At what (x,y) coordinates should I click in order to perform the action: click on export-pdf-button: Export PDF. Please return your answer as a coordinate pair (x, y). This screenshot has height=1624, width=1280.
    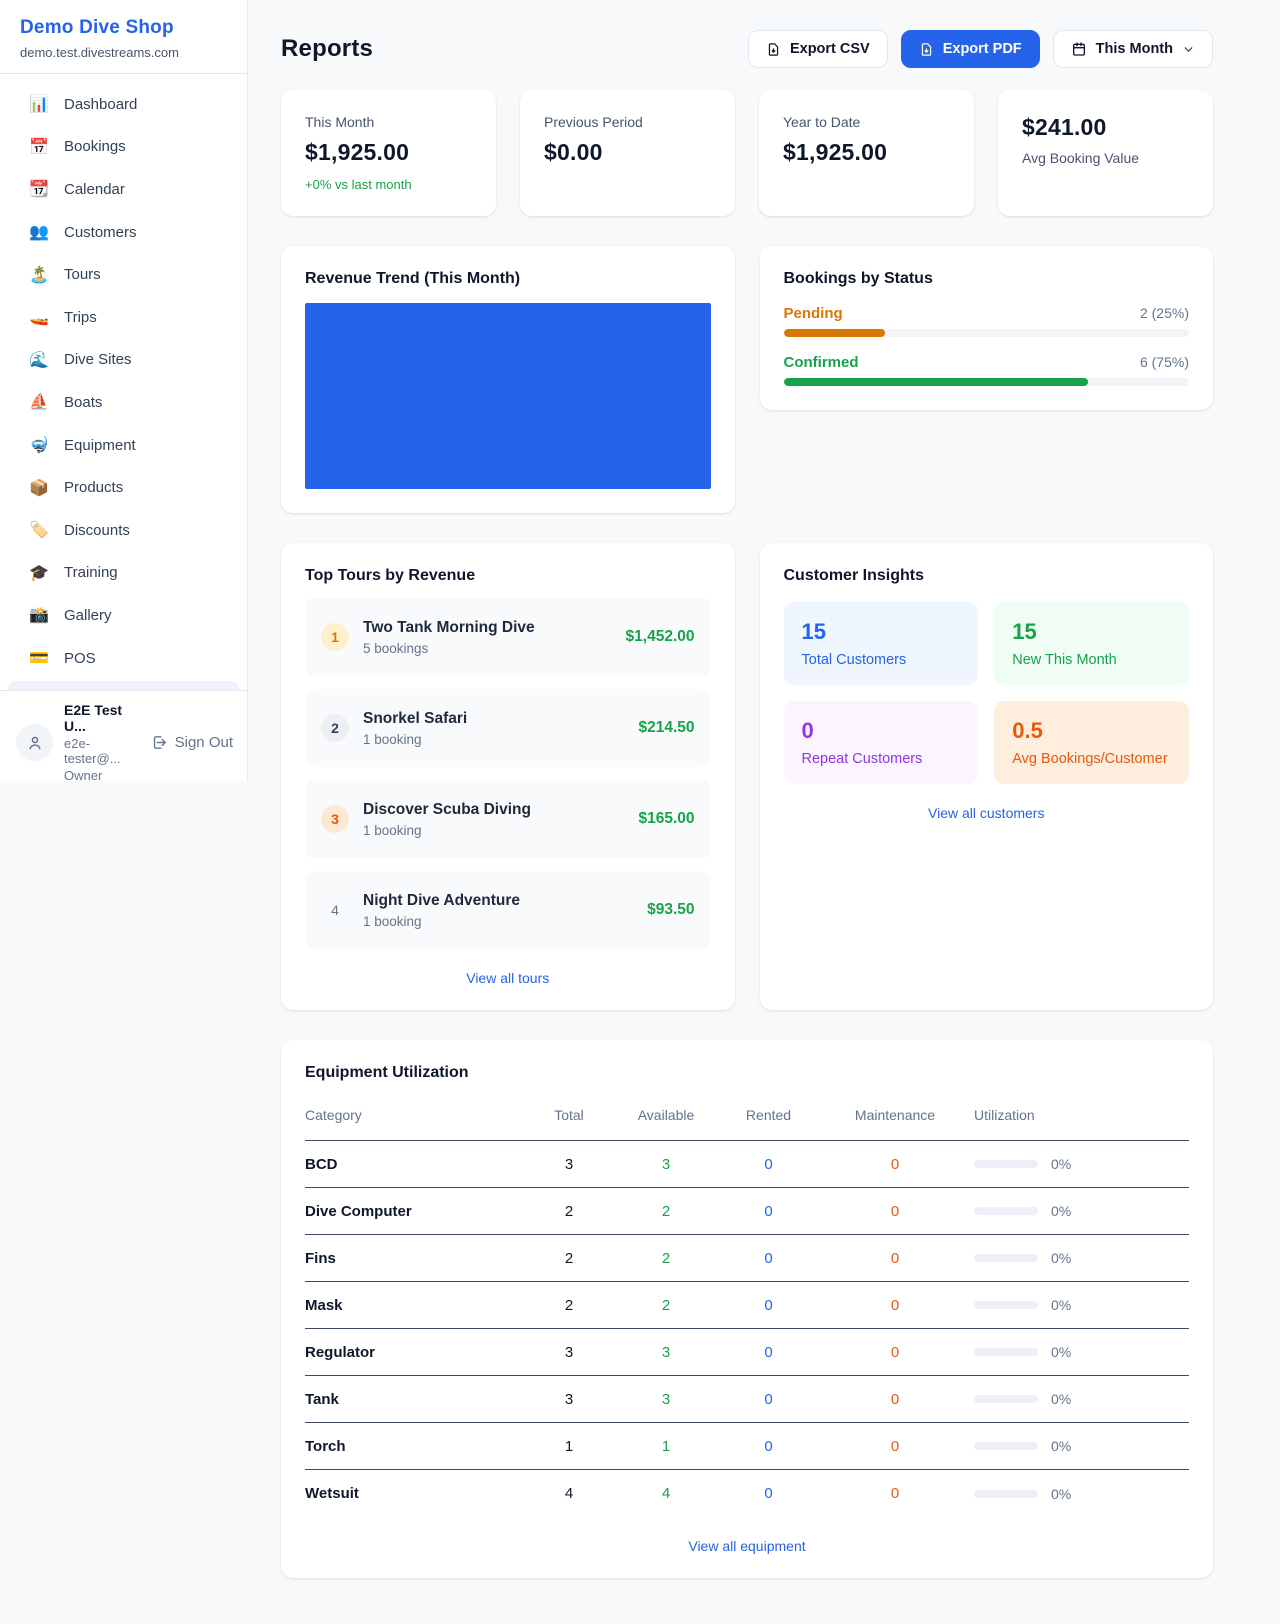
    Looking at the image, I should click on (970, 49).